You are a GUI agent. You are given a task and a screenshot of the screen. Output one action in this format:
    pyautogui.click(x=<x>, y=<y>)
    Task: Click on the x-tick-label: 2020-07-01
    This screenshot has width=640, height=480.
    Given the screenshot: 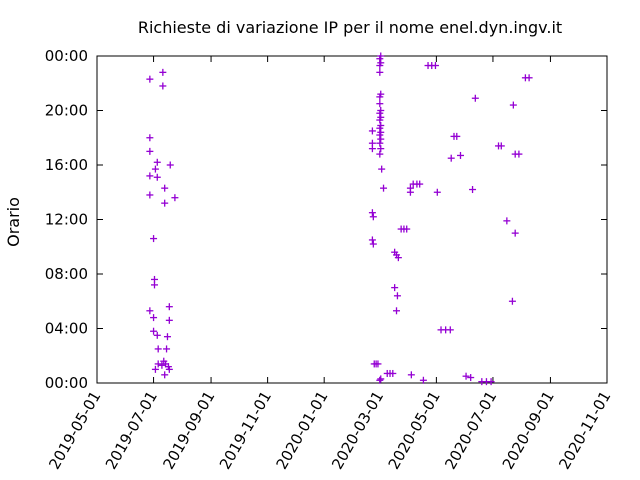 What is the action you would take?
    pyautogui.click(x=470, y=430)
    